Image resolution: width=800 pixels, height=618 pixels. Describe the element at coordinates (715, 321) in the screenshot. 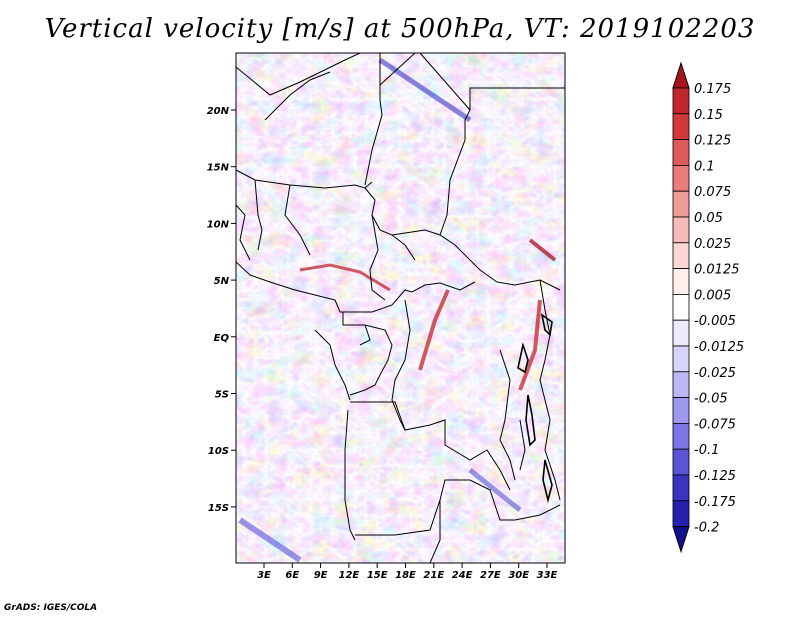

I see `colorbar-label: -0.005` at that location.